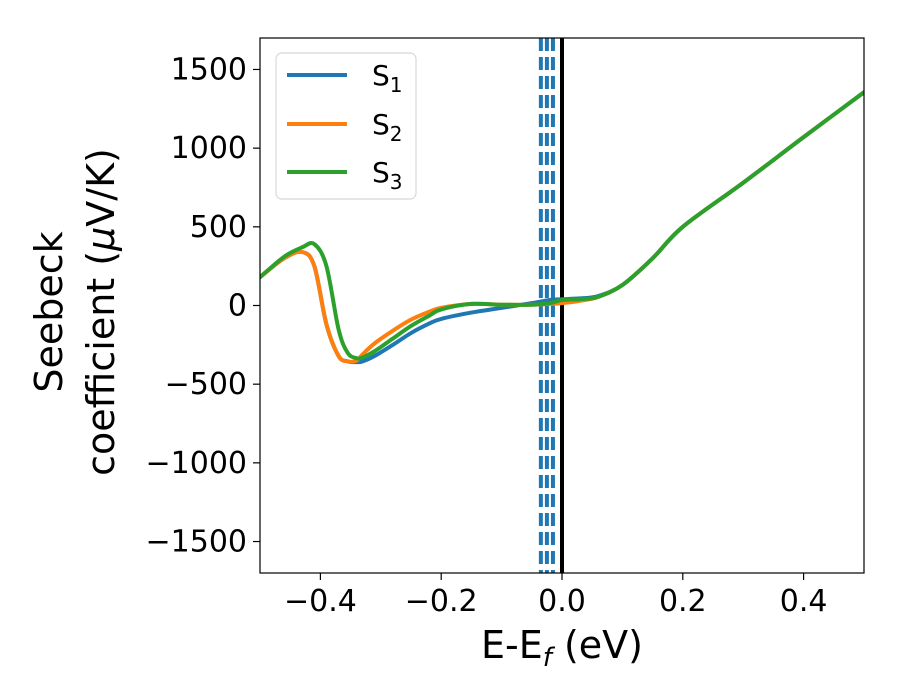 This screenshot has width=900, height=700. I want to click on x-tick-label: 0.0, so click(562, 601).